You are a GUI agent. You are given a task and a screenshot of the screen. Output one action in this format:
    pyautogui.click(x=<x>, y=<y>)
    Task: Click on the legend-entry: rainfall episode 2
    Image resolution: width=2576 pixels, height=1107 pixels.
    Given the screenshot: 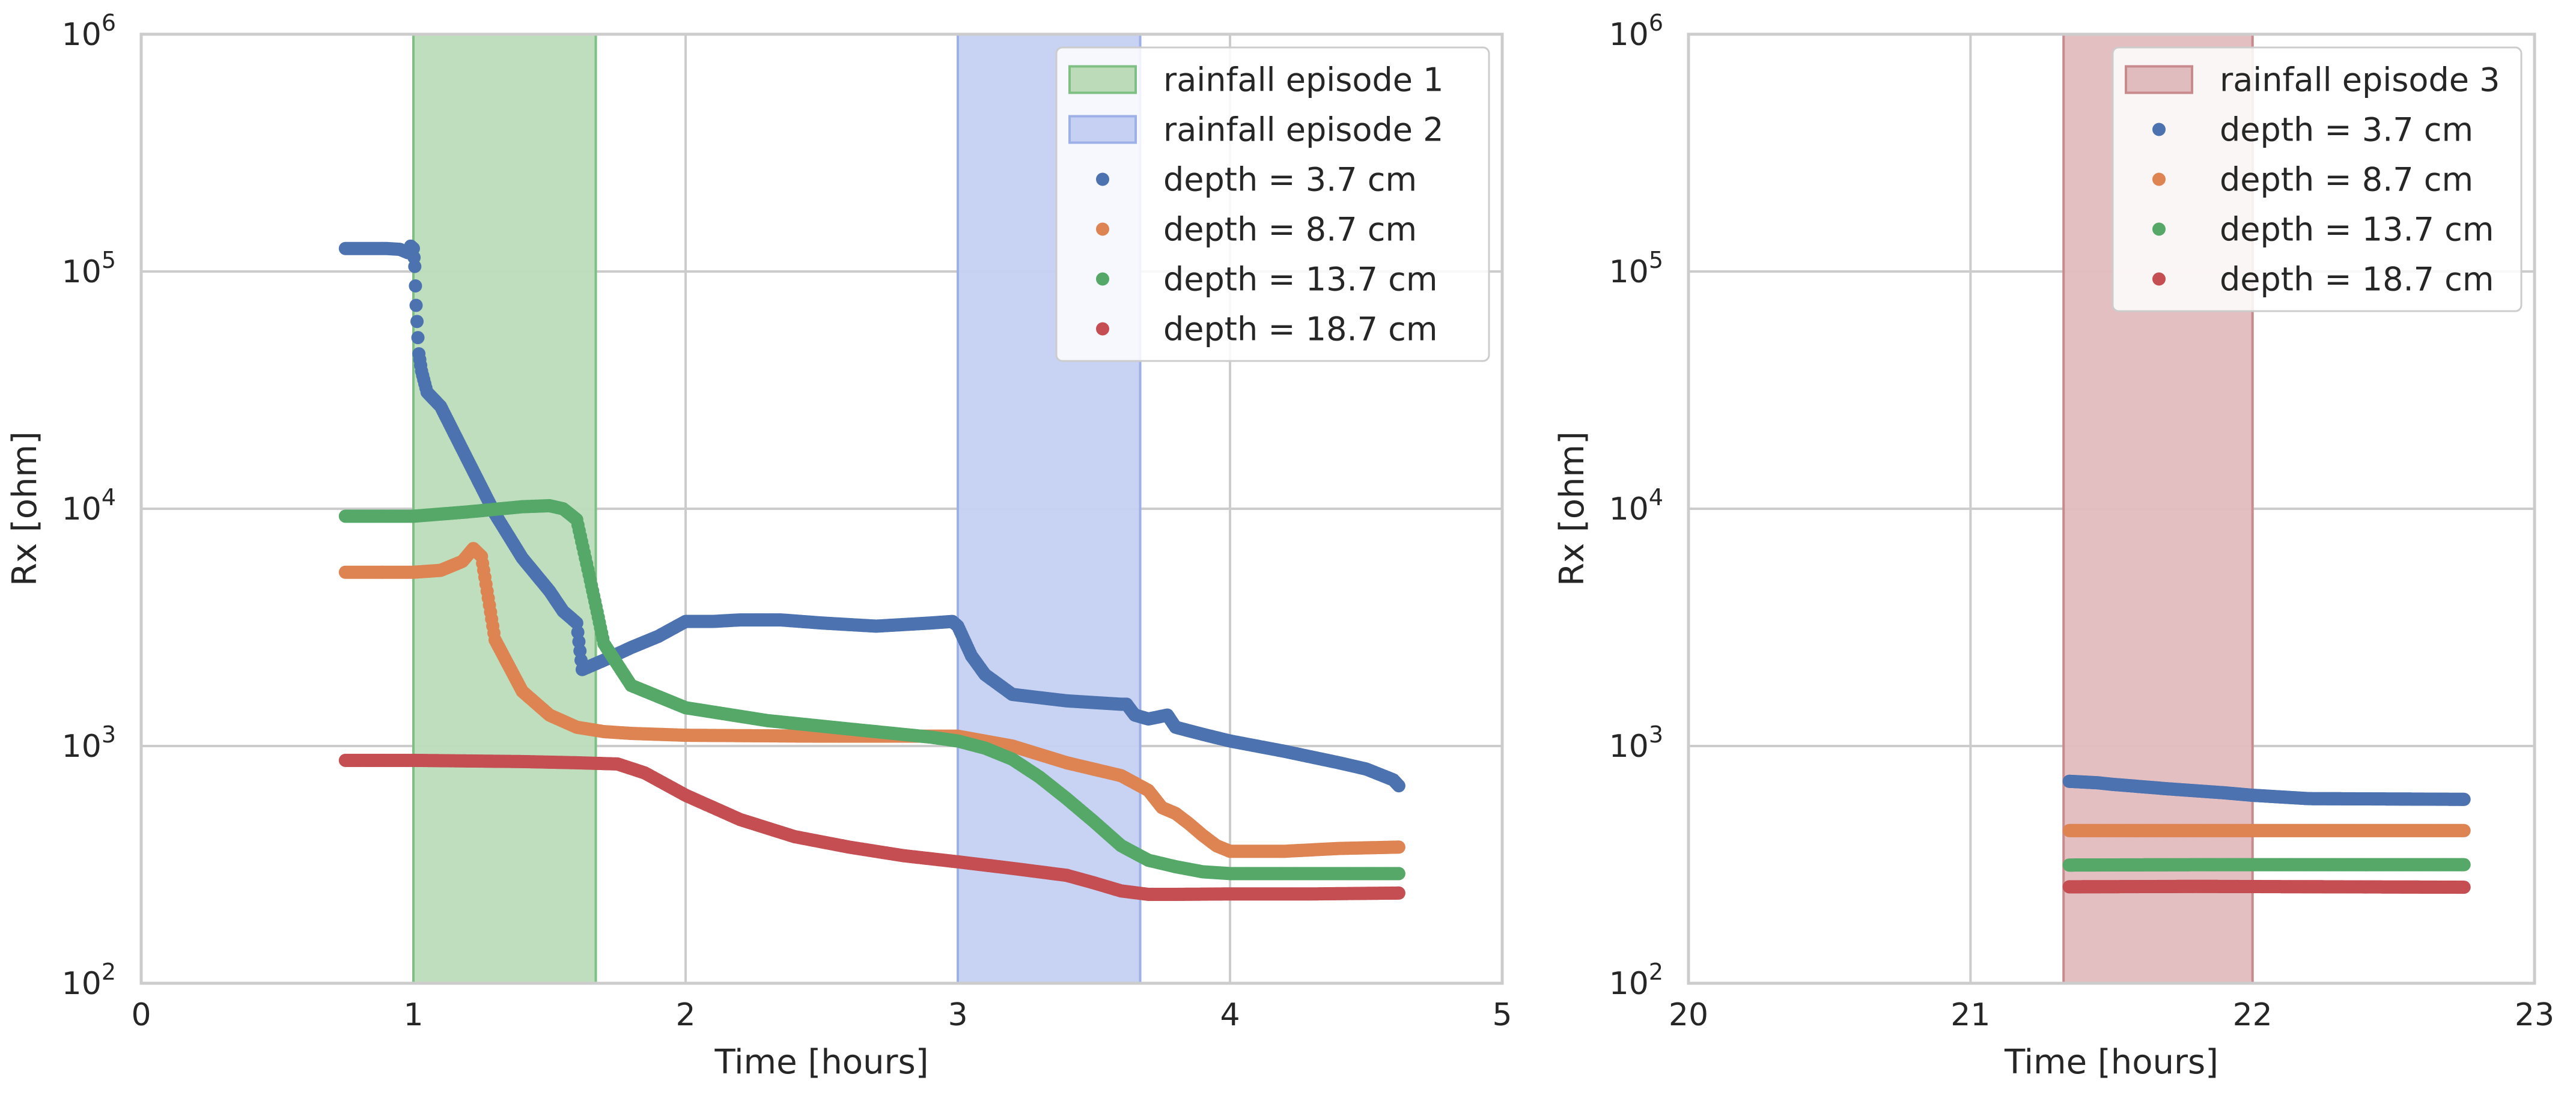 What is the action you would take?
    pyautogui.click(x=1303, y=130)
    